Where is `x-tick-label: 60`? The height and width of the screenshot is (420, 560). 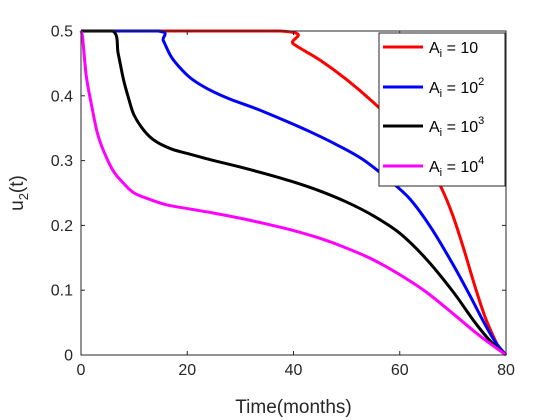 x-tick-label: 60 is located at coordinates (400, 370).